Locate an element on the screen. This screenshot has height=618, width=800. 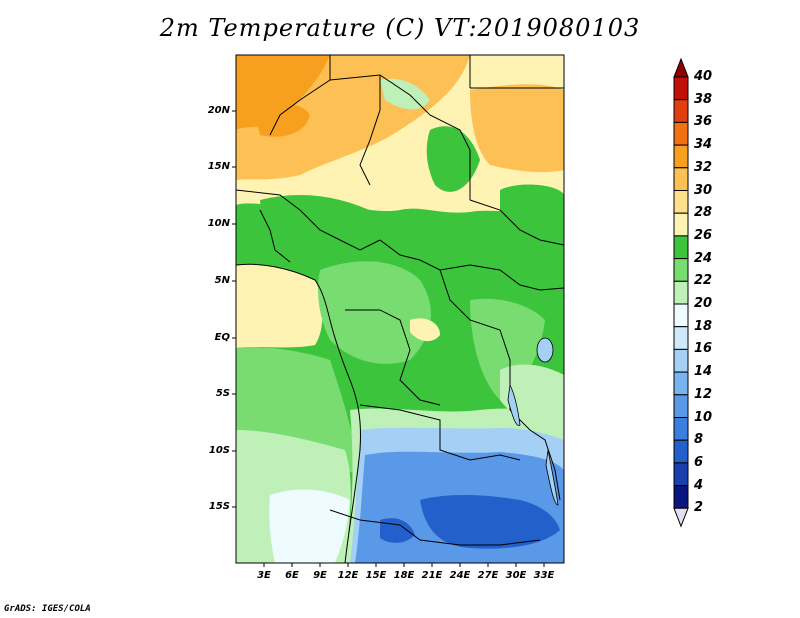
region-north-very-hot2 is located at coordinates (282, 120).